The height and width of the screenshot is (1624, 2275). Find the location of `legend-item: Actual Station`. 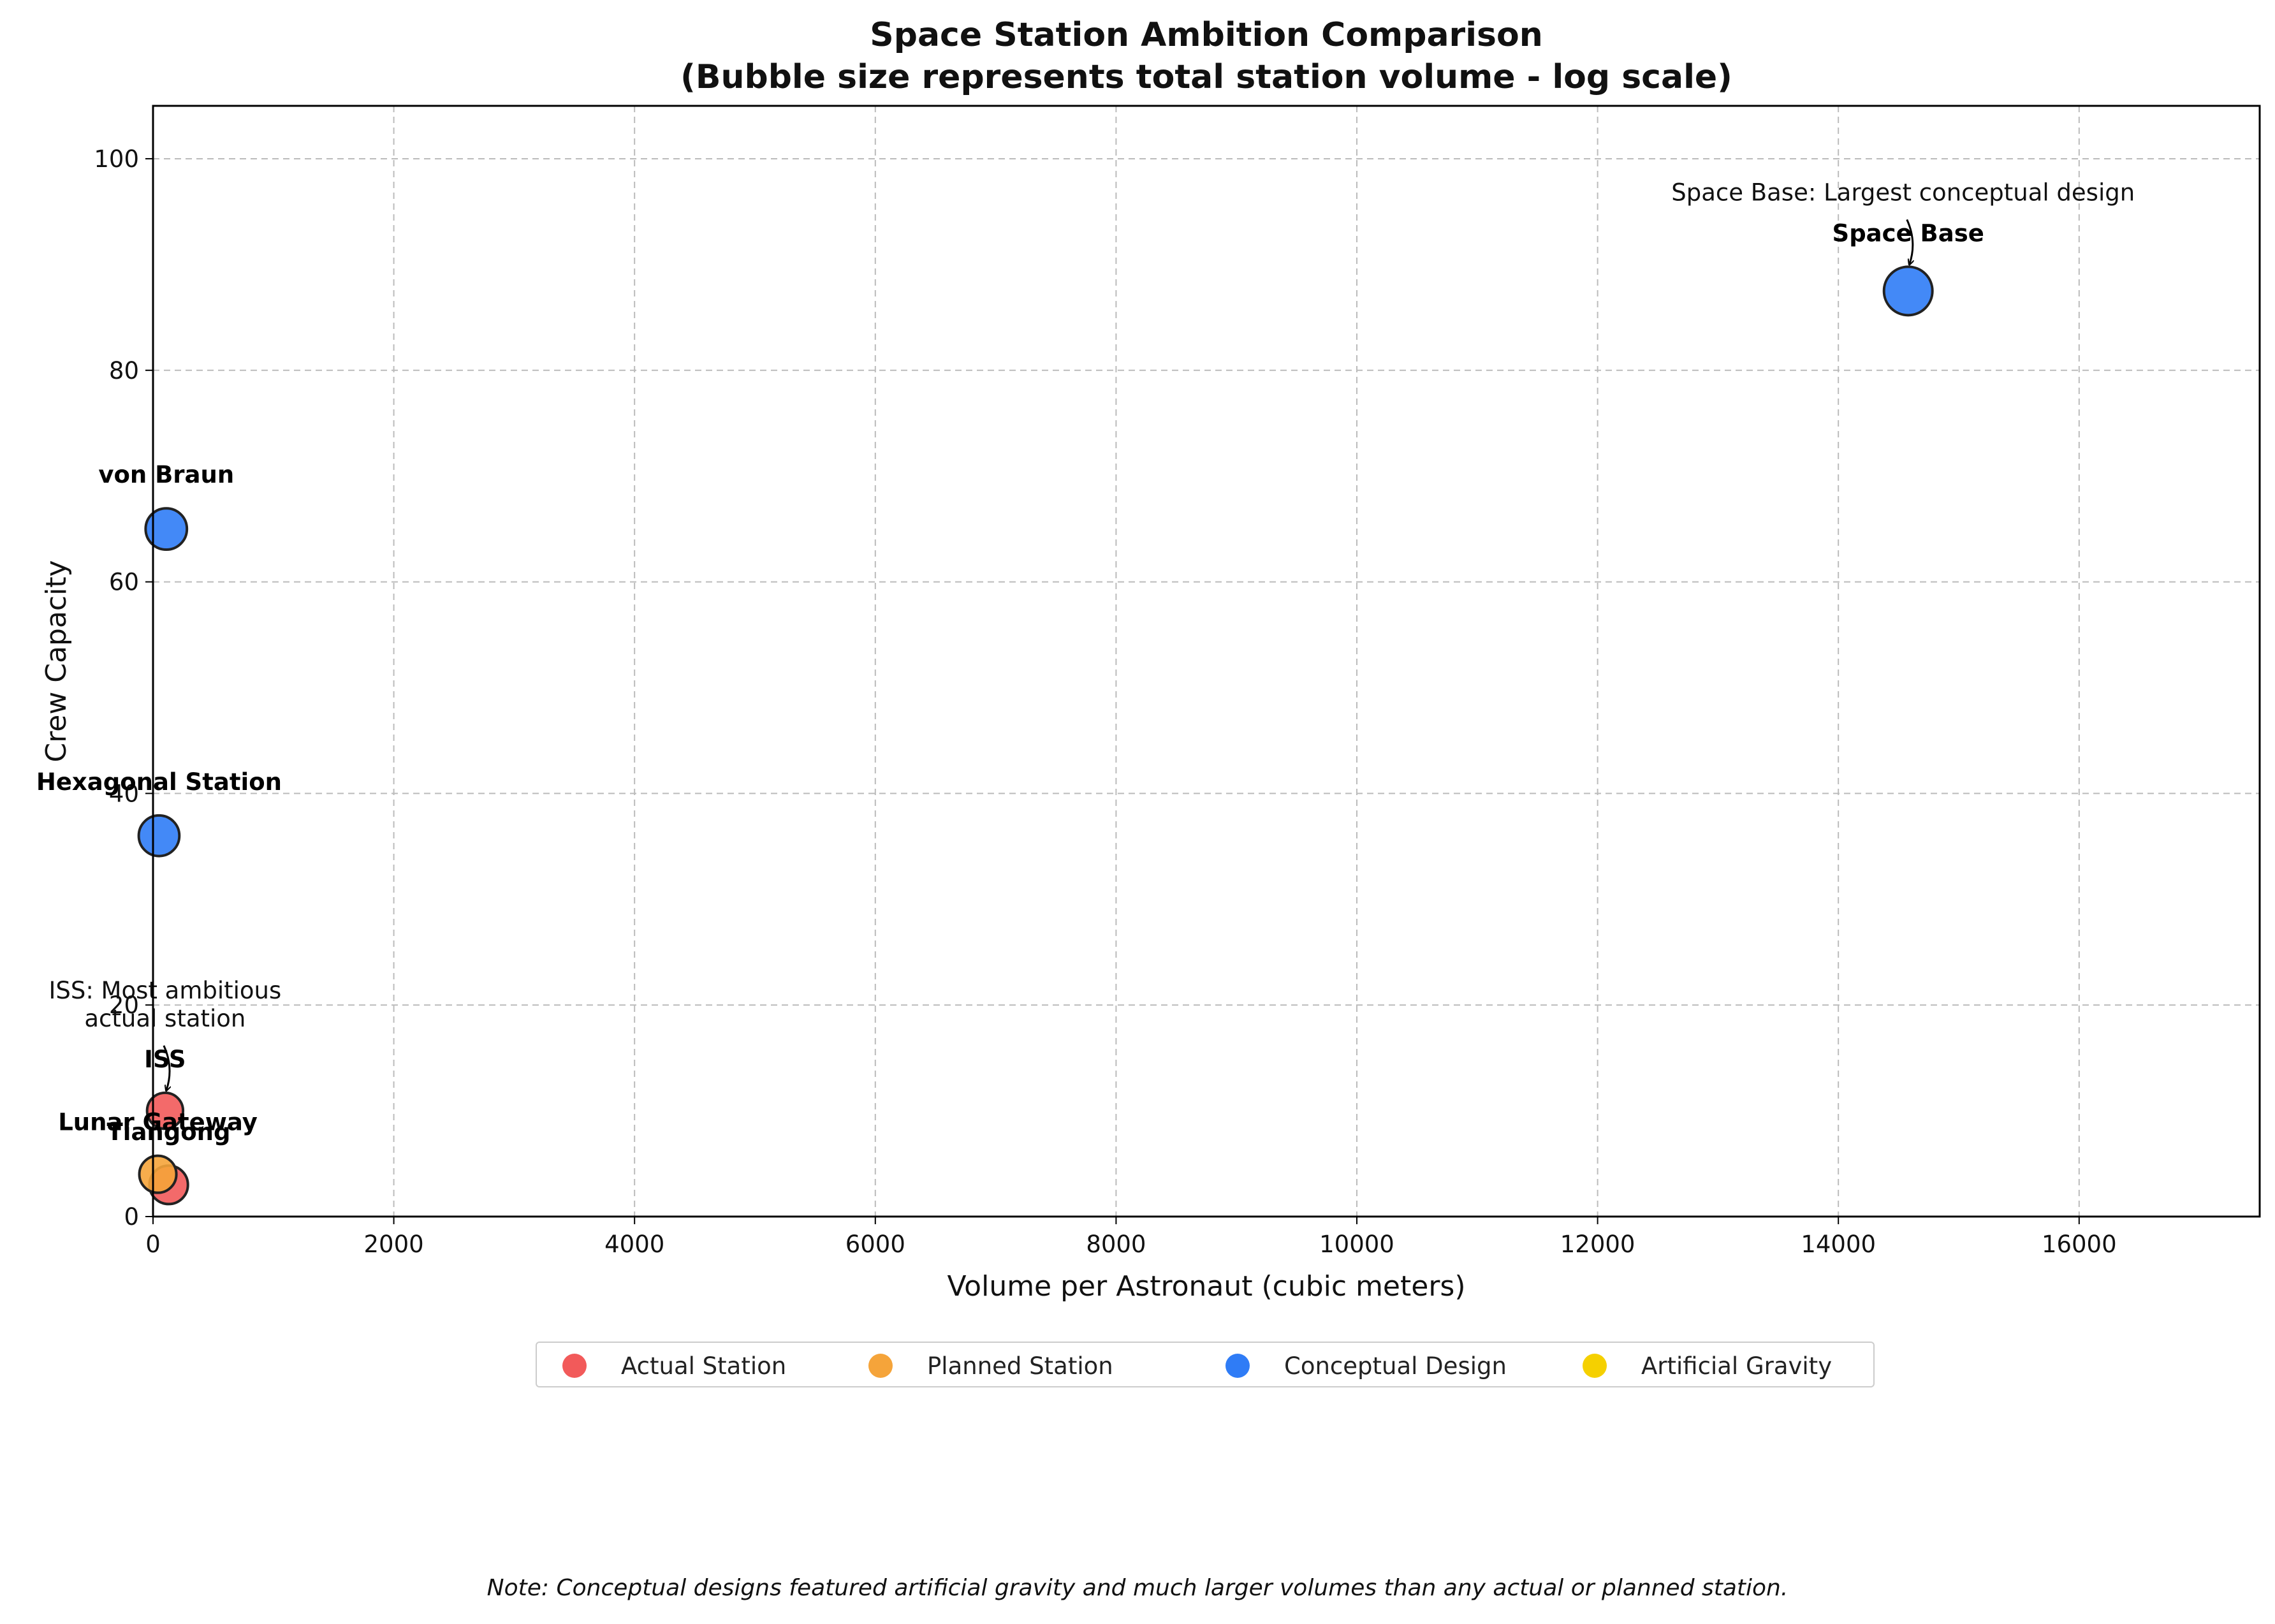

legend-item: Actual Station is located at coordinates (674, 1366).